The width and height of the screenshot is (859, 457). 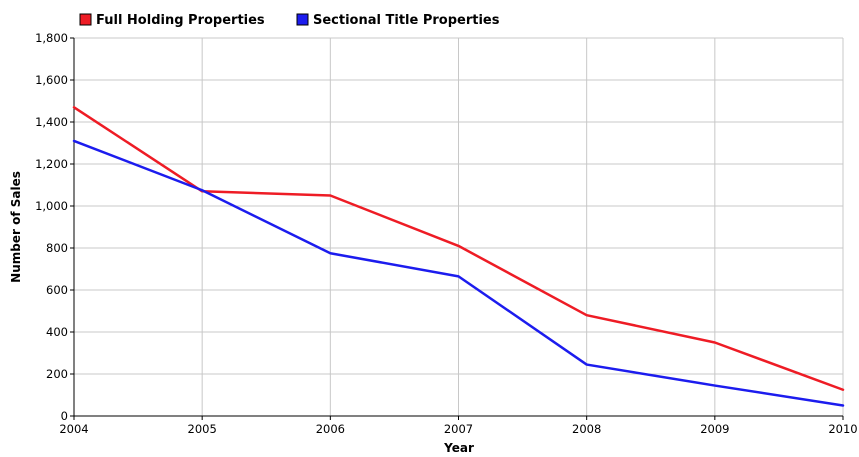 I want to click on legend-item-sectional-title: Sectional Title Properties, so click(x=398, y=20).